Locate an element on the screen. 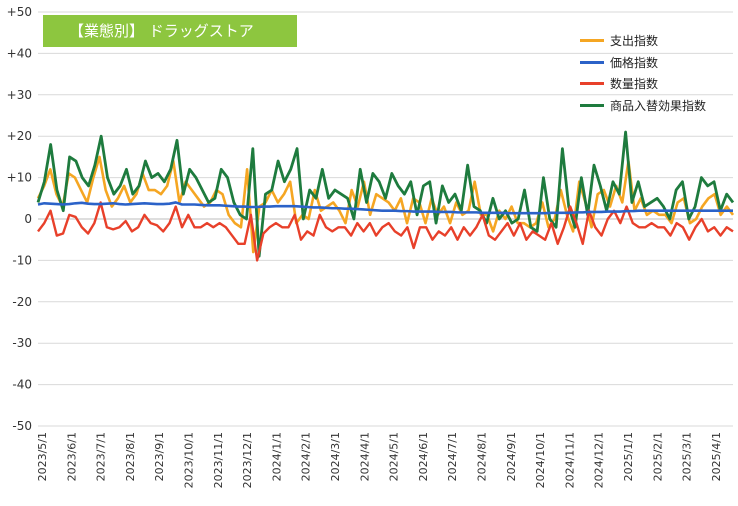 The width and height of the screenshot is (738, 506). x-tick-label: 2024/2/1 is located at coordinates (306, 456).